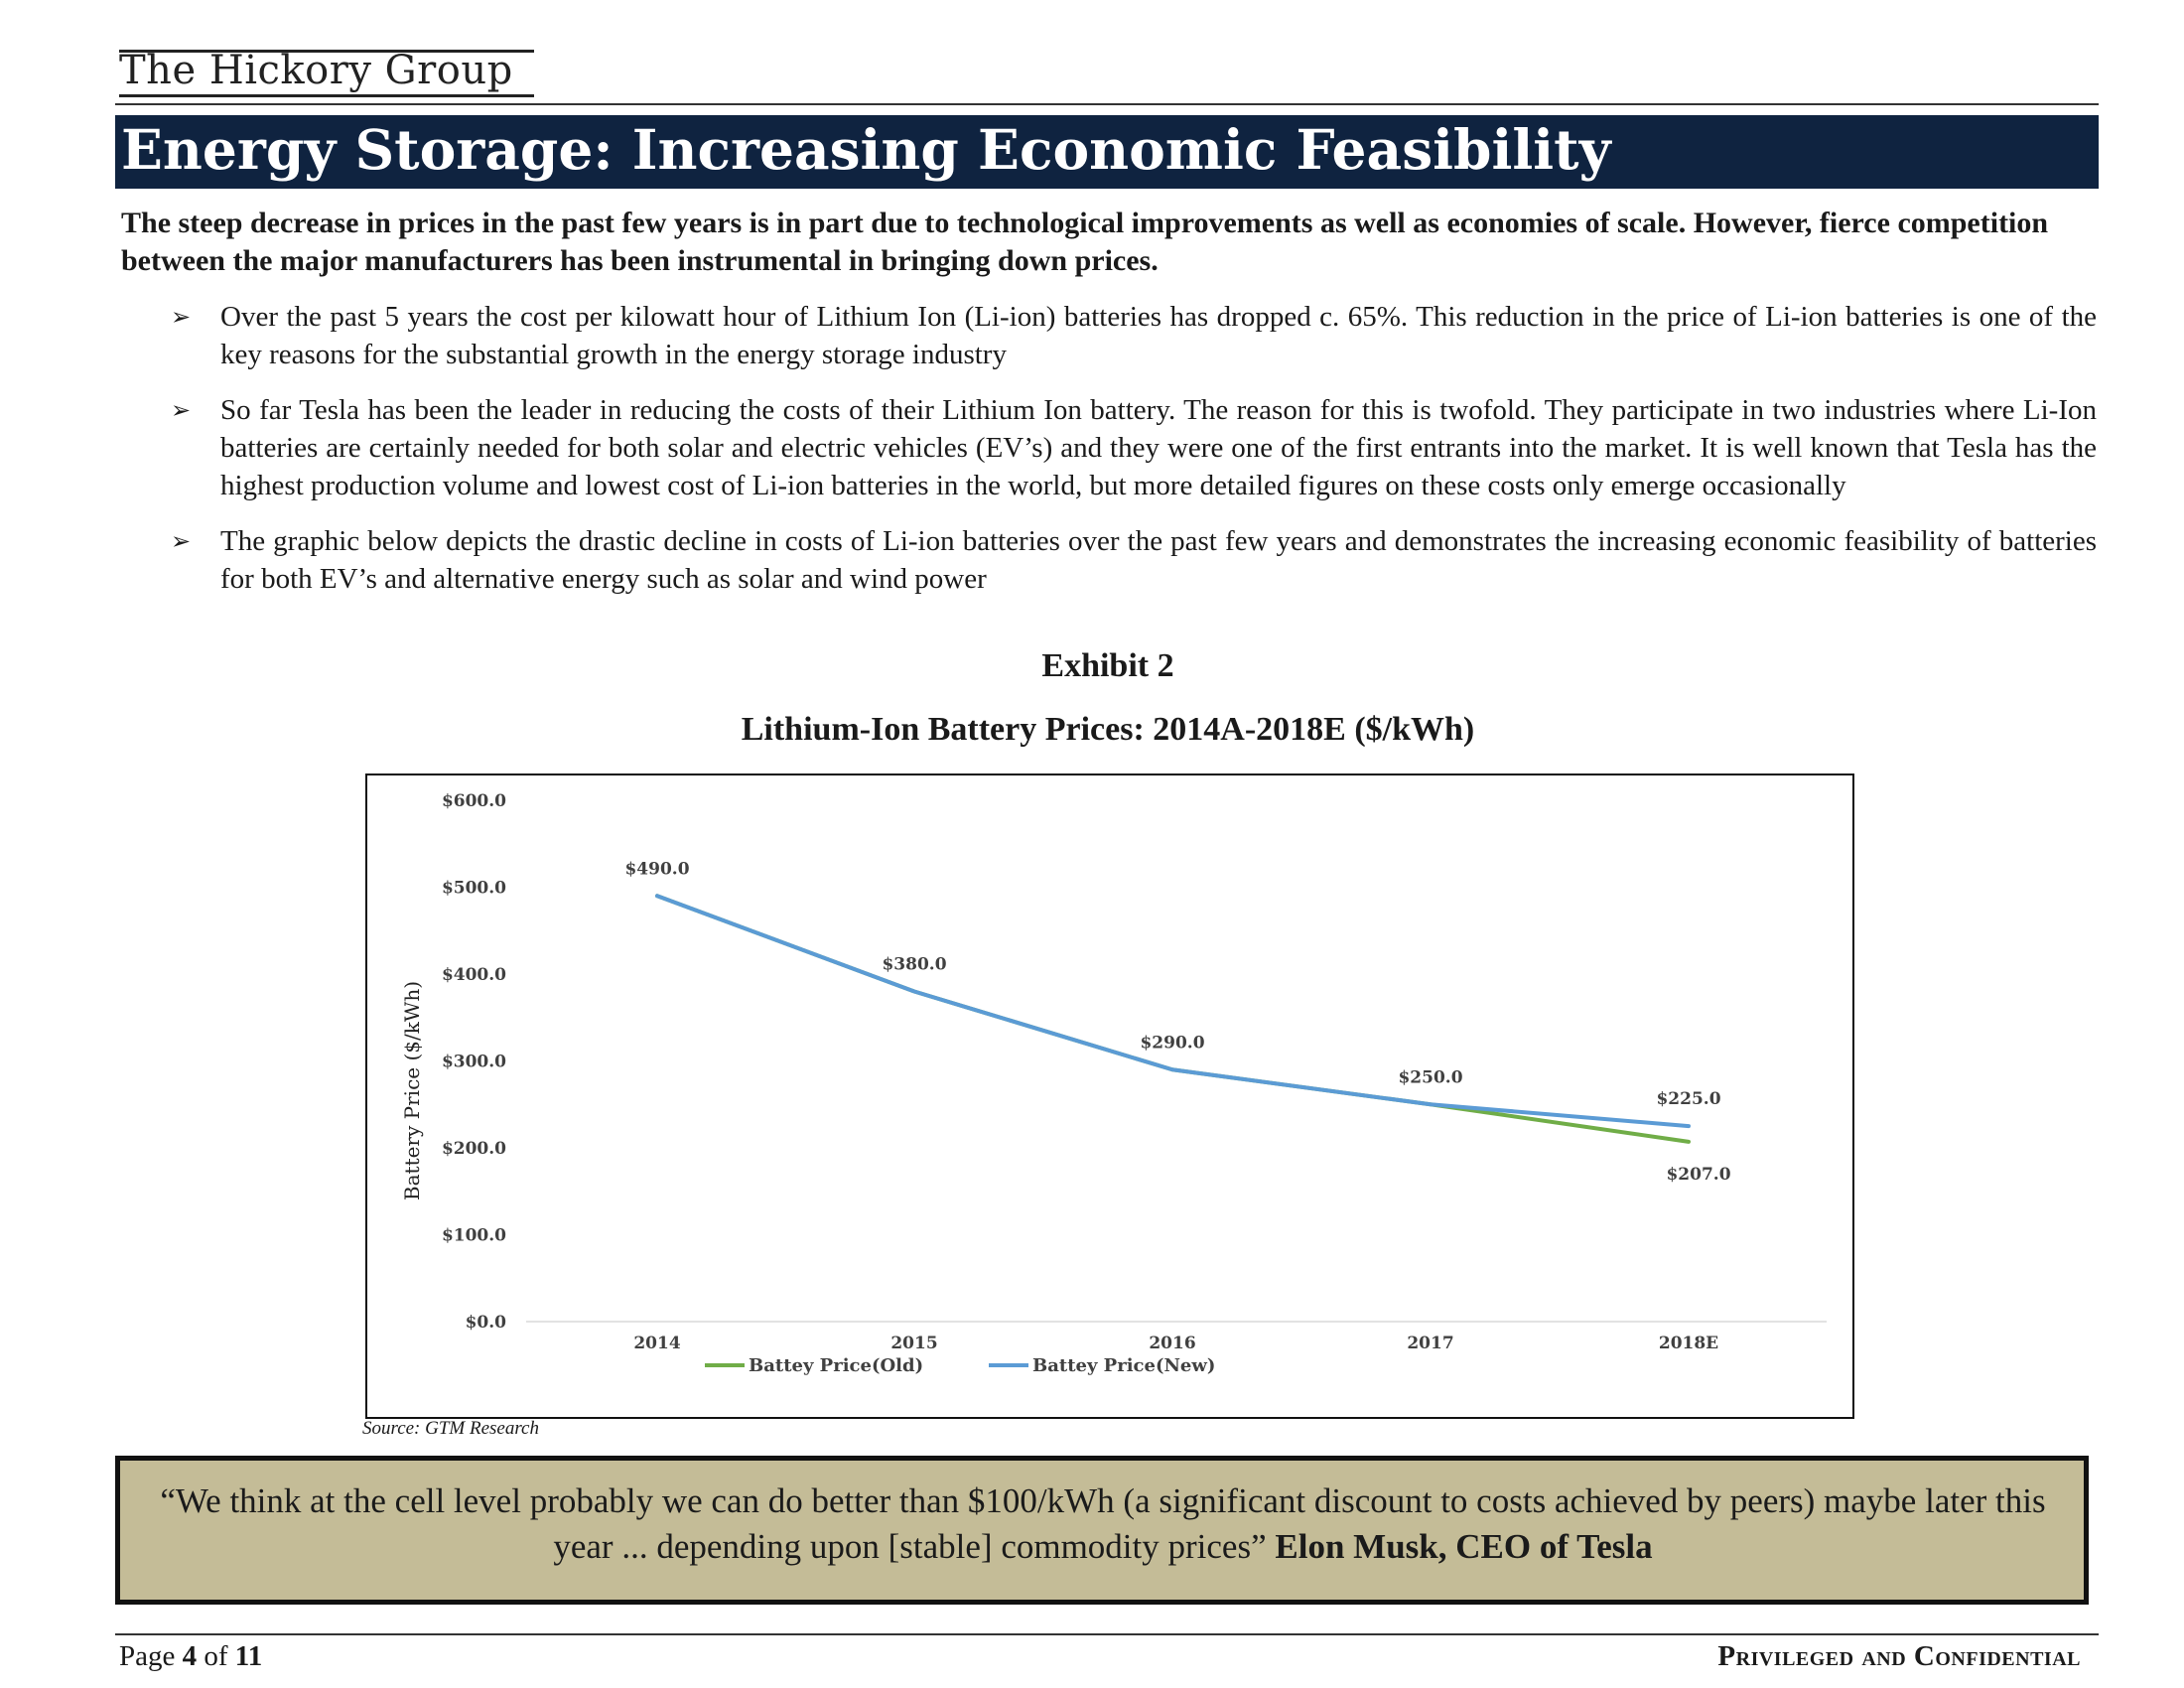 The height and width of the screenshot is (1688, 2184). Describe the element at coordinates (1688, 1343) in the screenshot. I see `x-tick-label: 2018E` at that location.